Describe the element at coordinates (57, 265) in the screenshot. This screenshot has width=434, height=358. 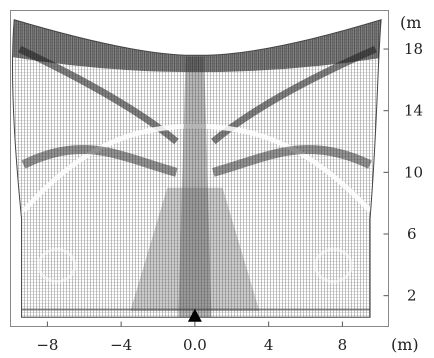
I see `left-vortex` at that location.